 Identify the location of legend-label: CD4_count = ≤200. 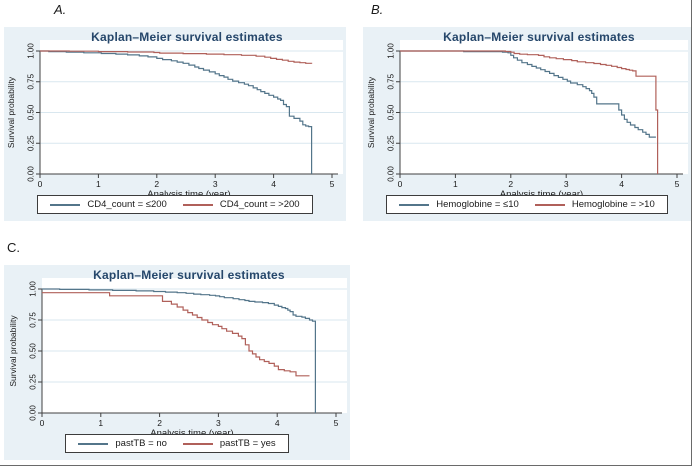
(127, 204).